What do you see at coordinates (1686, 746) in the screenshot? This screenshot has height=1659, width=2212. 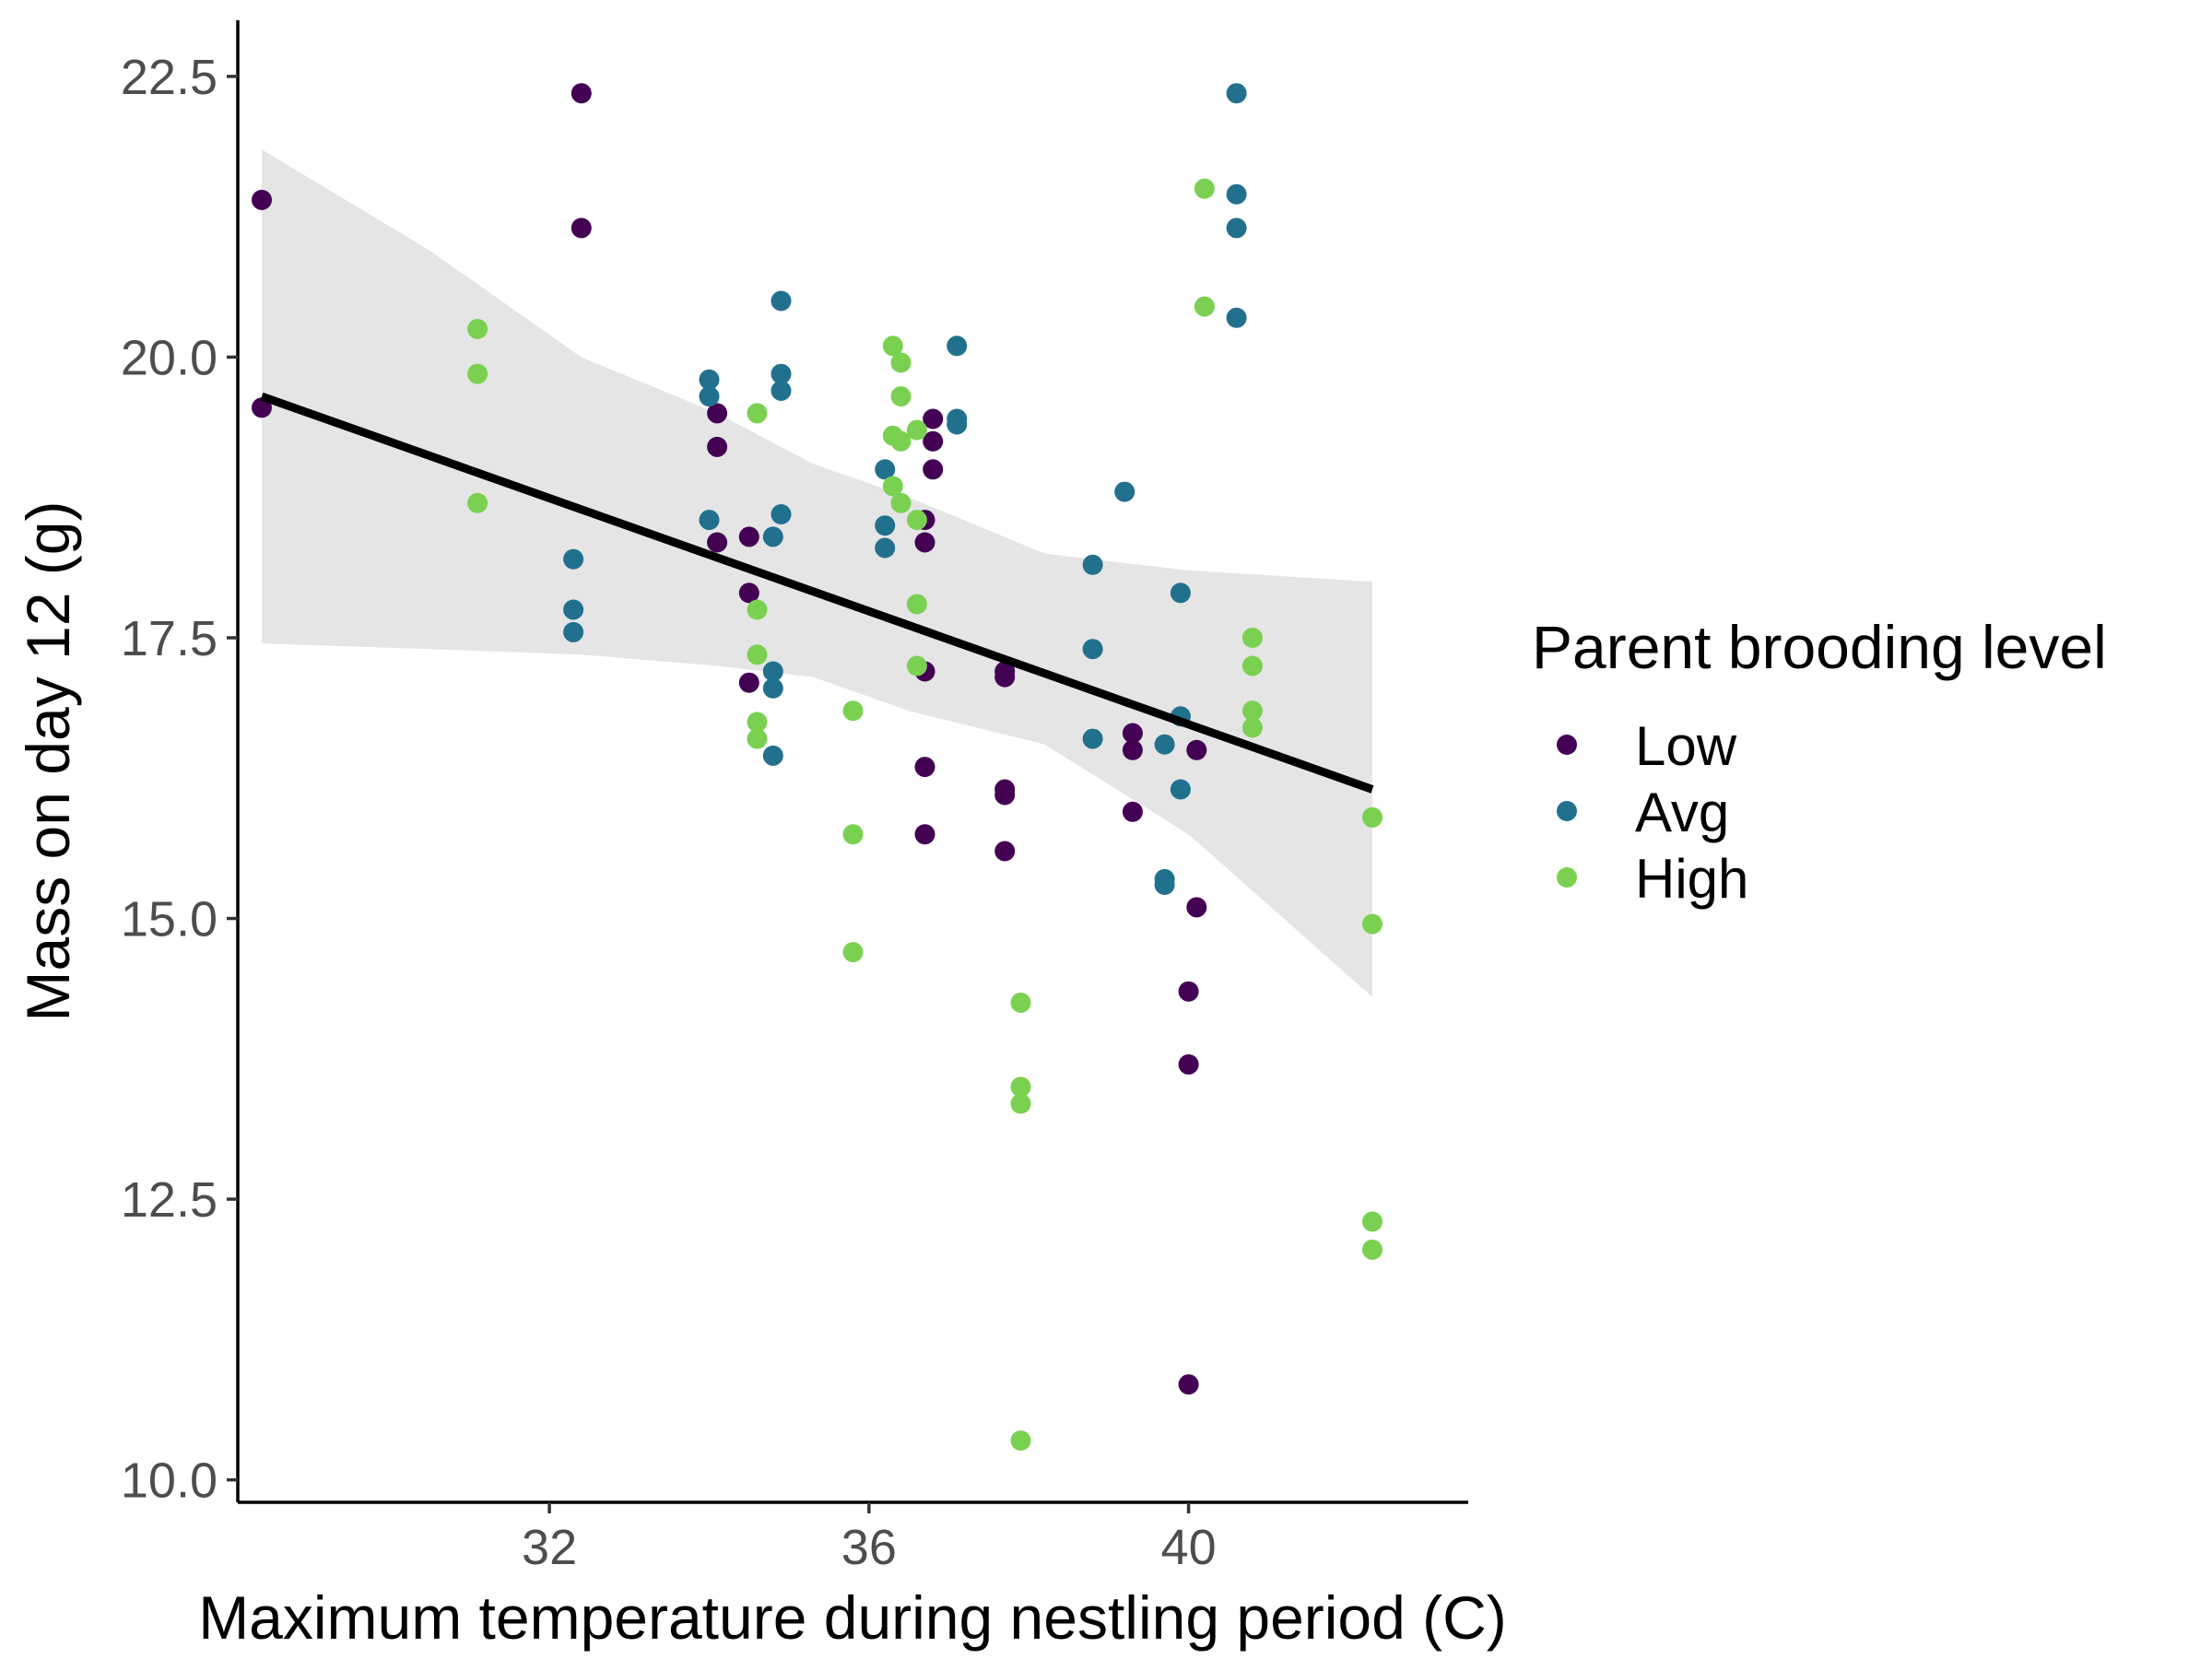 I see `legend-label-low: Low` at bounding box center [1686, 746].